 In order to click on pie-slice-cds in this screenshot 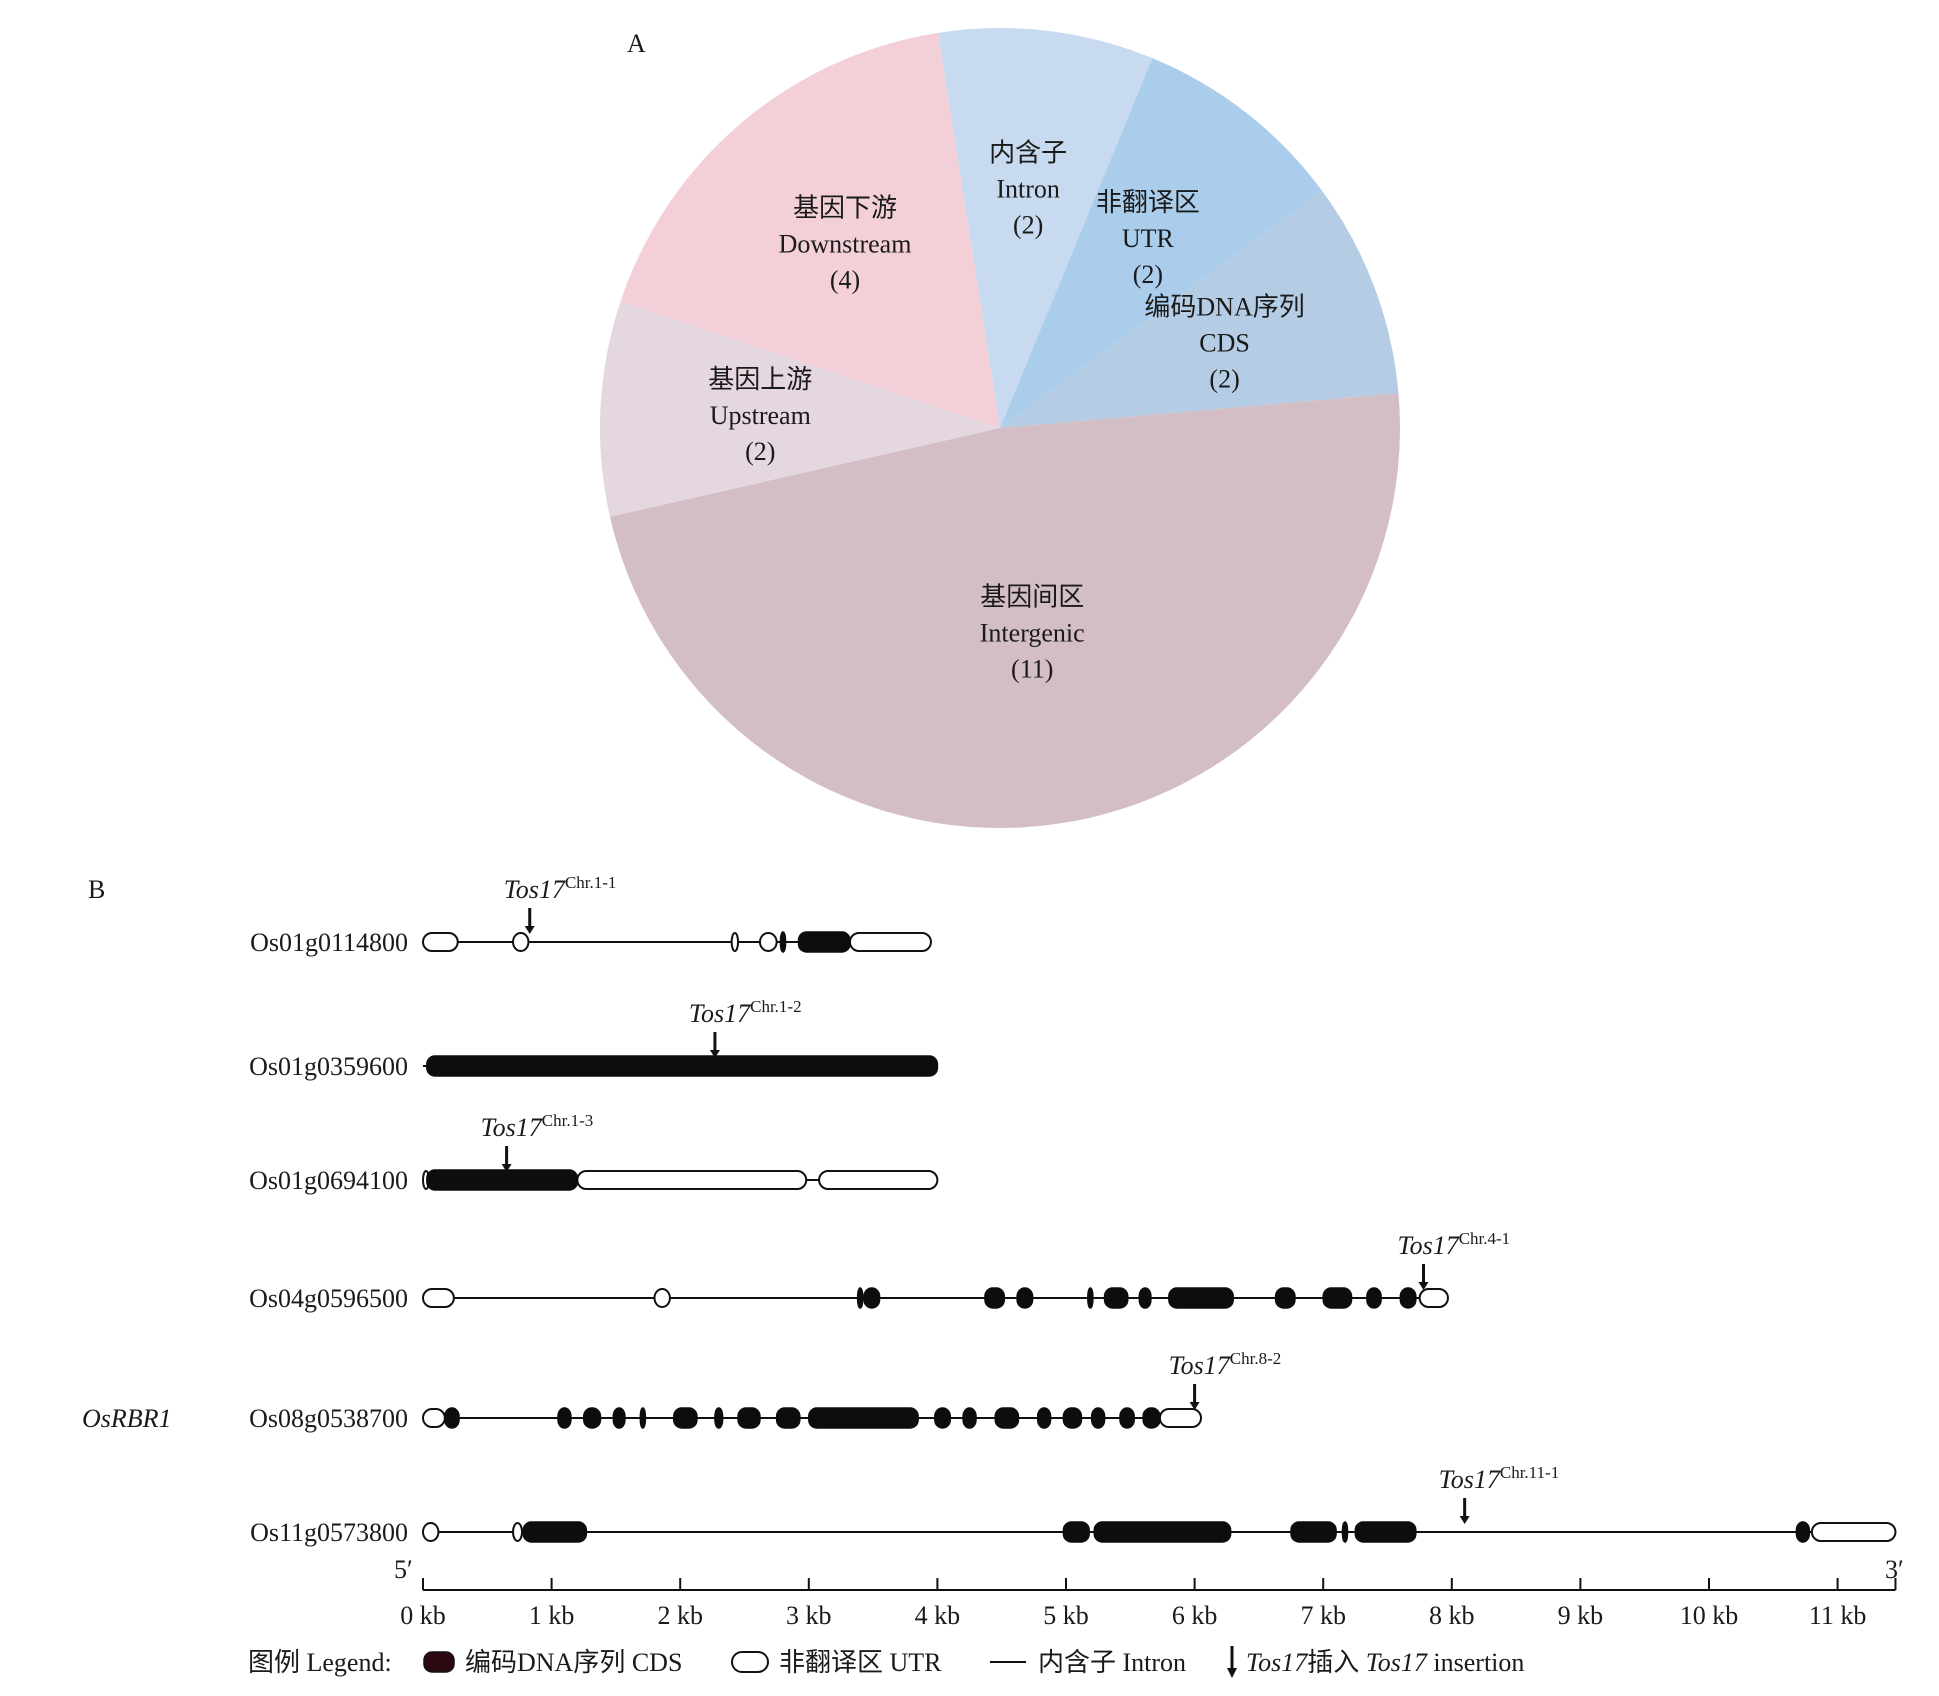, I will do `click(1199, 309)`.